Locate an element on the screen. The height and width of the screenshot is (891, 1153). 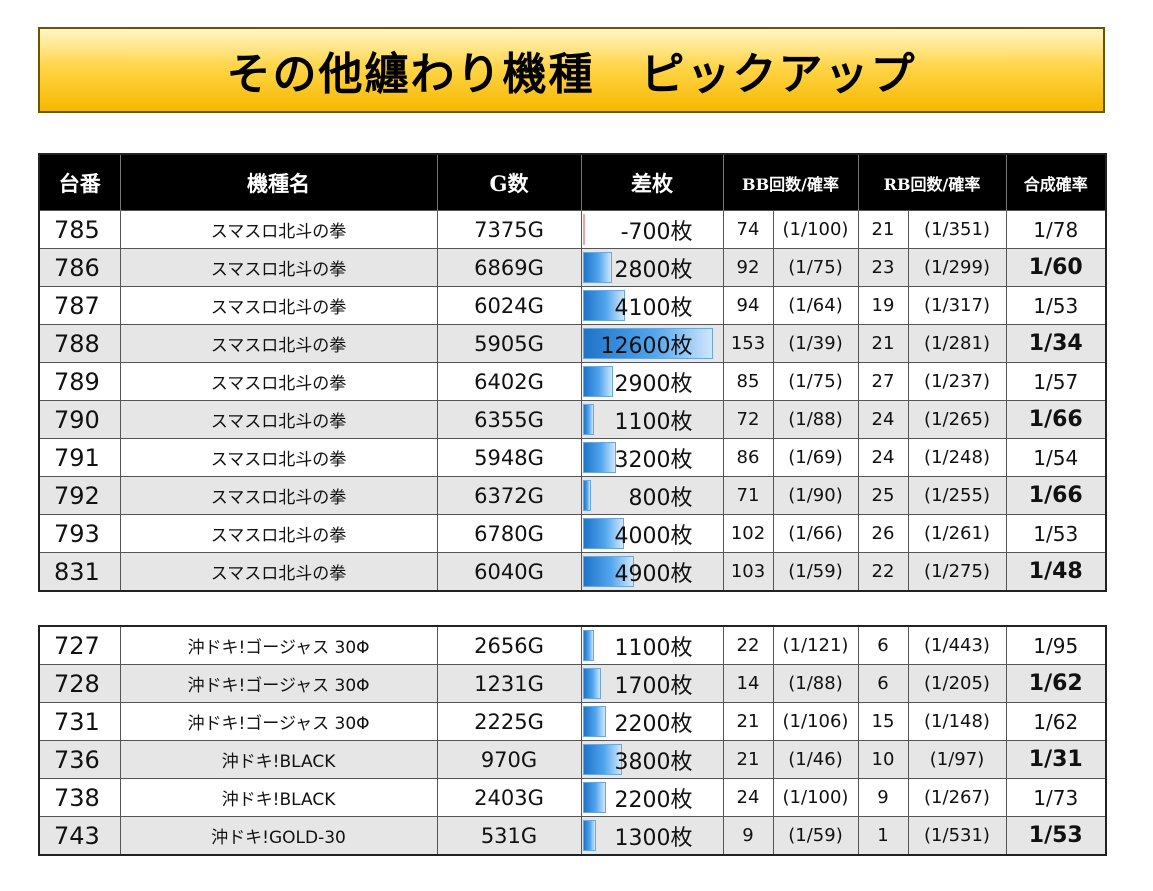
games-cell: 7375G is located at coordinates (509, 229).